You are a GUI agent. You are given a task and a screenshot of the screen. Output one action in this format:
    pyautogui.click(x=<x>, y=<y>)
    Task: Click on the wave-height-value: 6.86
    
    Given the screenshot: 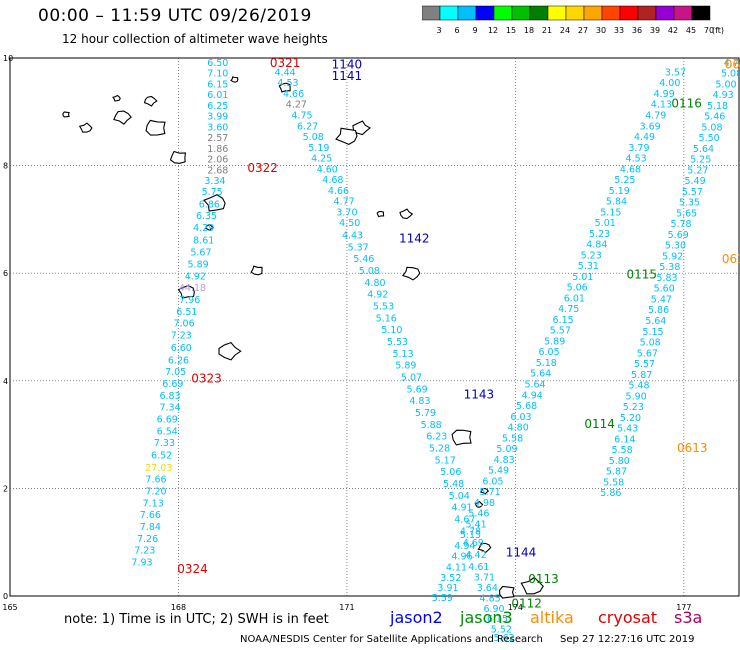 What is the action you would take?
    pyautogui.click(x=209, y=204)
    